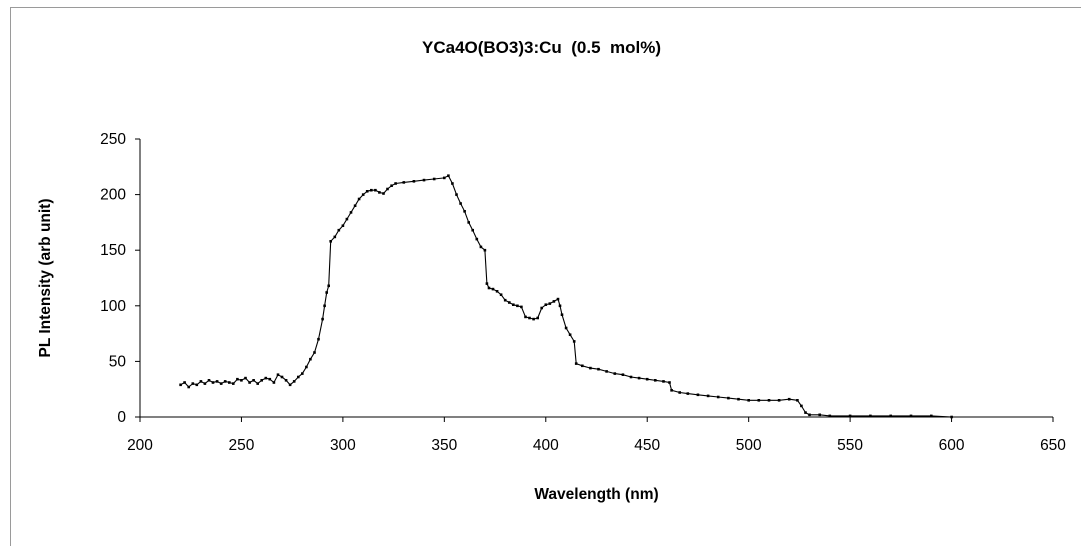  I want to click on y-tick-label: 100, so click(113, 306).